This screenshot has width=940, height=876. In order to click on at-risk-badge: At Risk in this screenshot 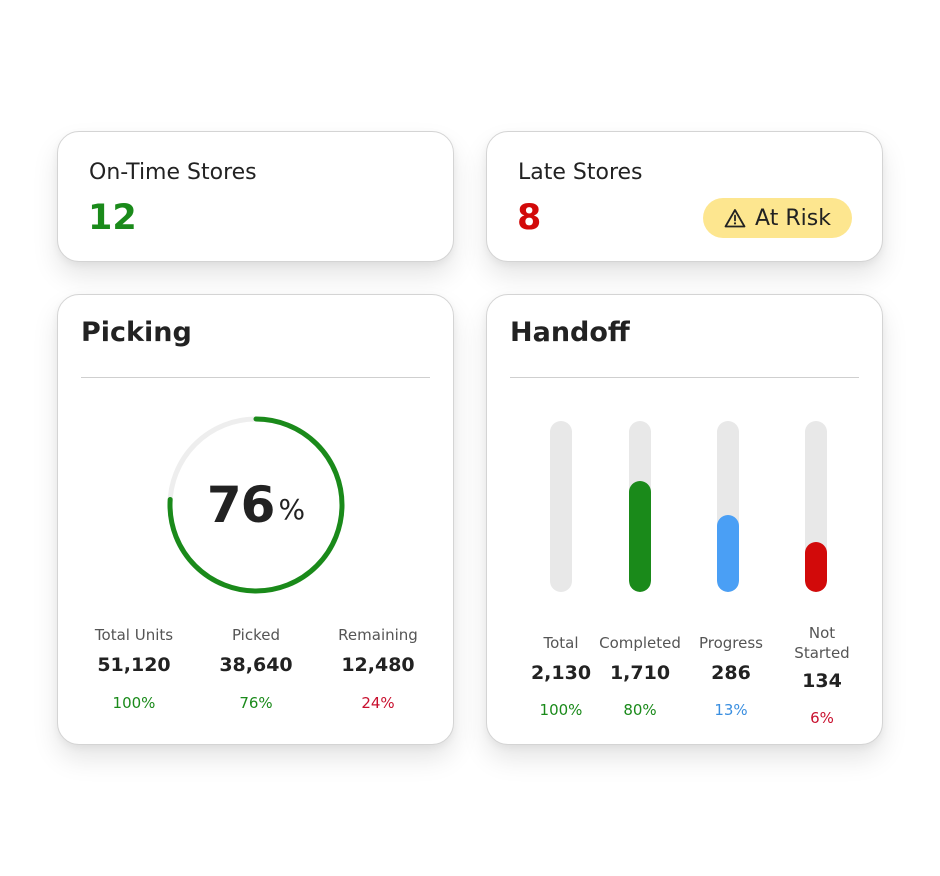, I will do `click(777, 218)`.